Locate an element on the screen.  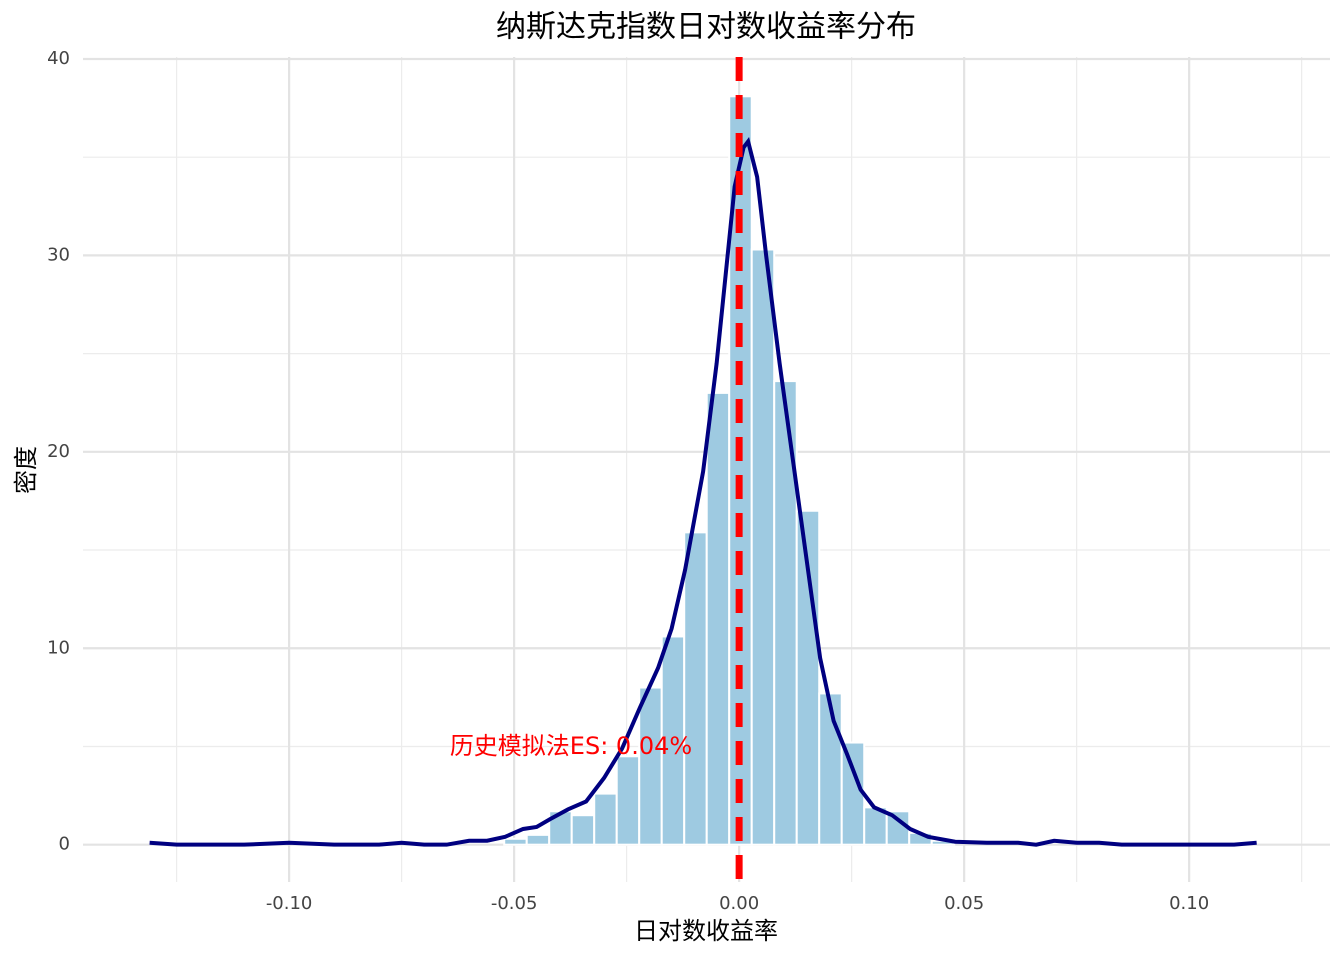
y-axis-label: 密度 is located at coordinates (26, 470).